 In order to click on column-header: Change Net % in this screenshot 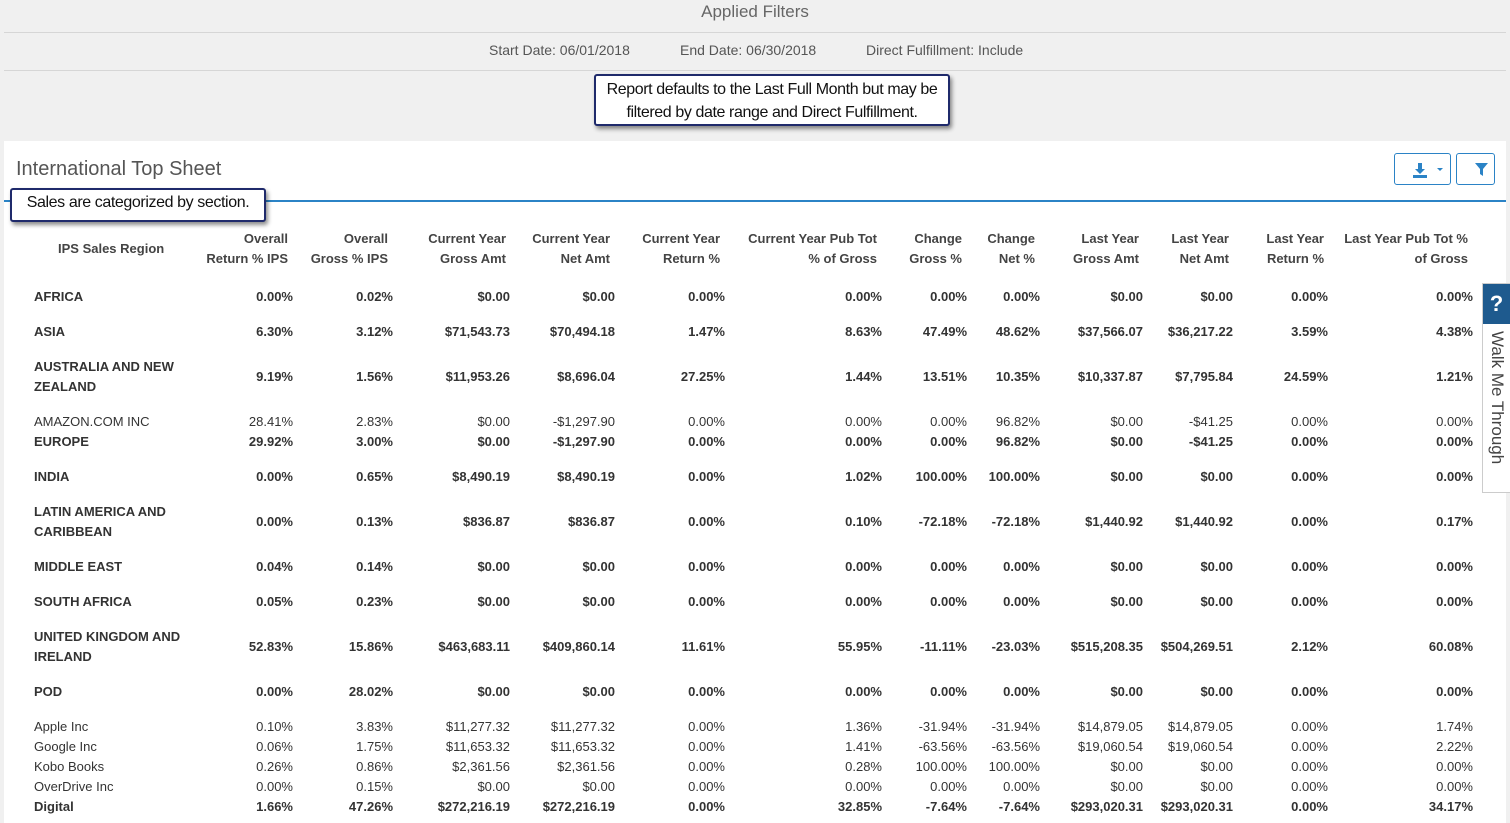, I will do `click(1011, 248)`.